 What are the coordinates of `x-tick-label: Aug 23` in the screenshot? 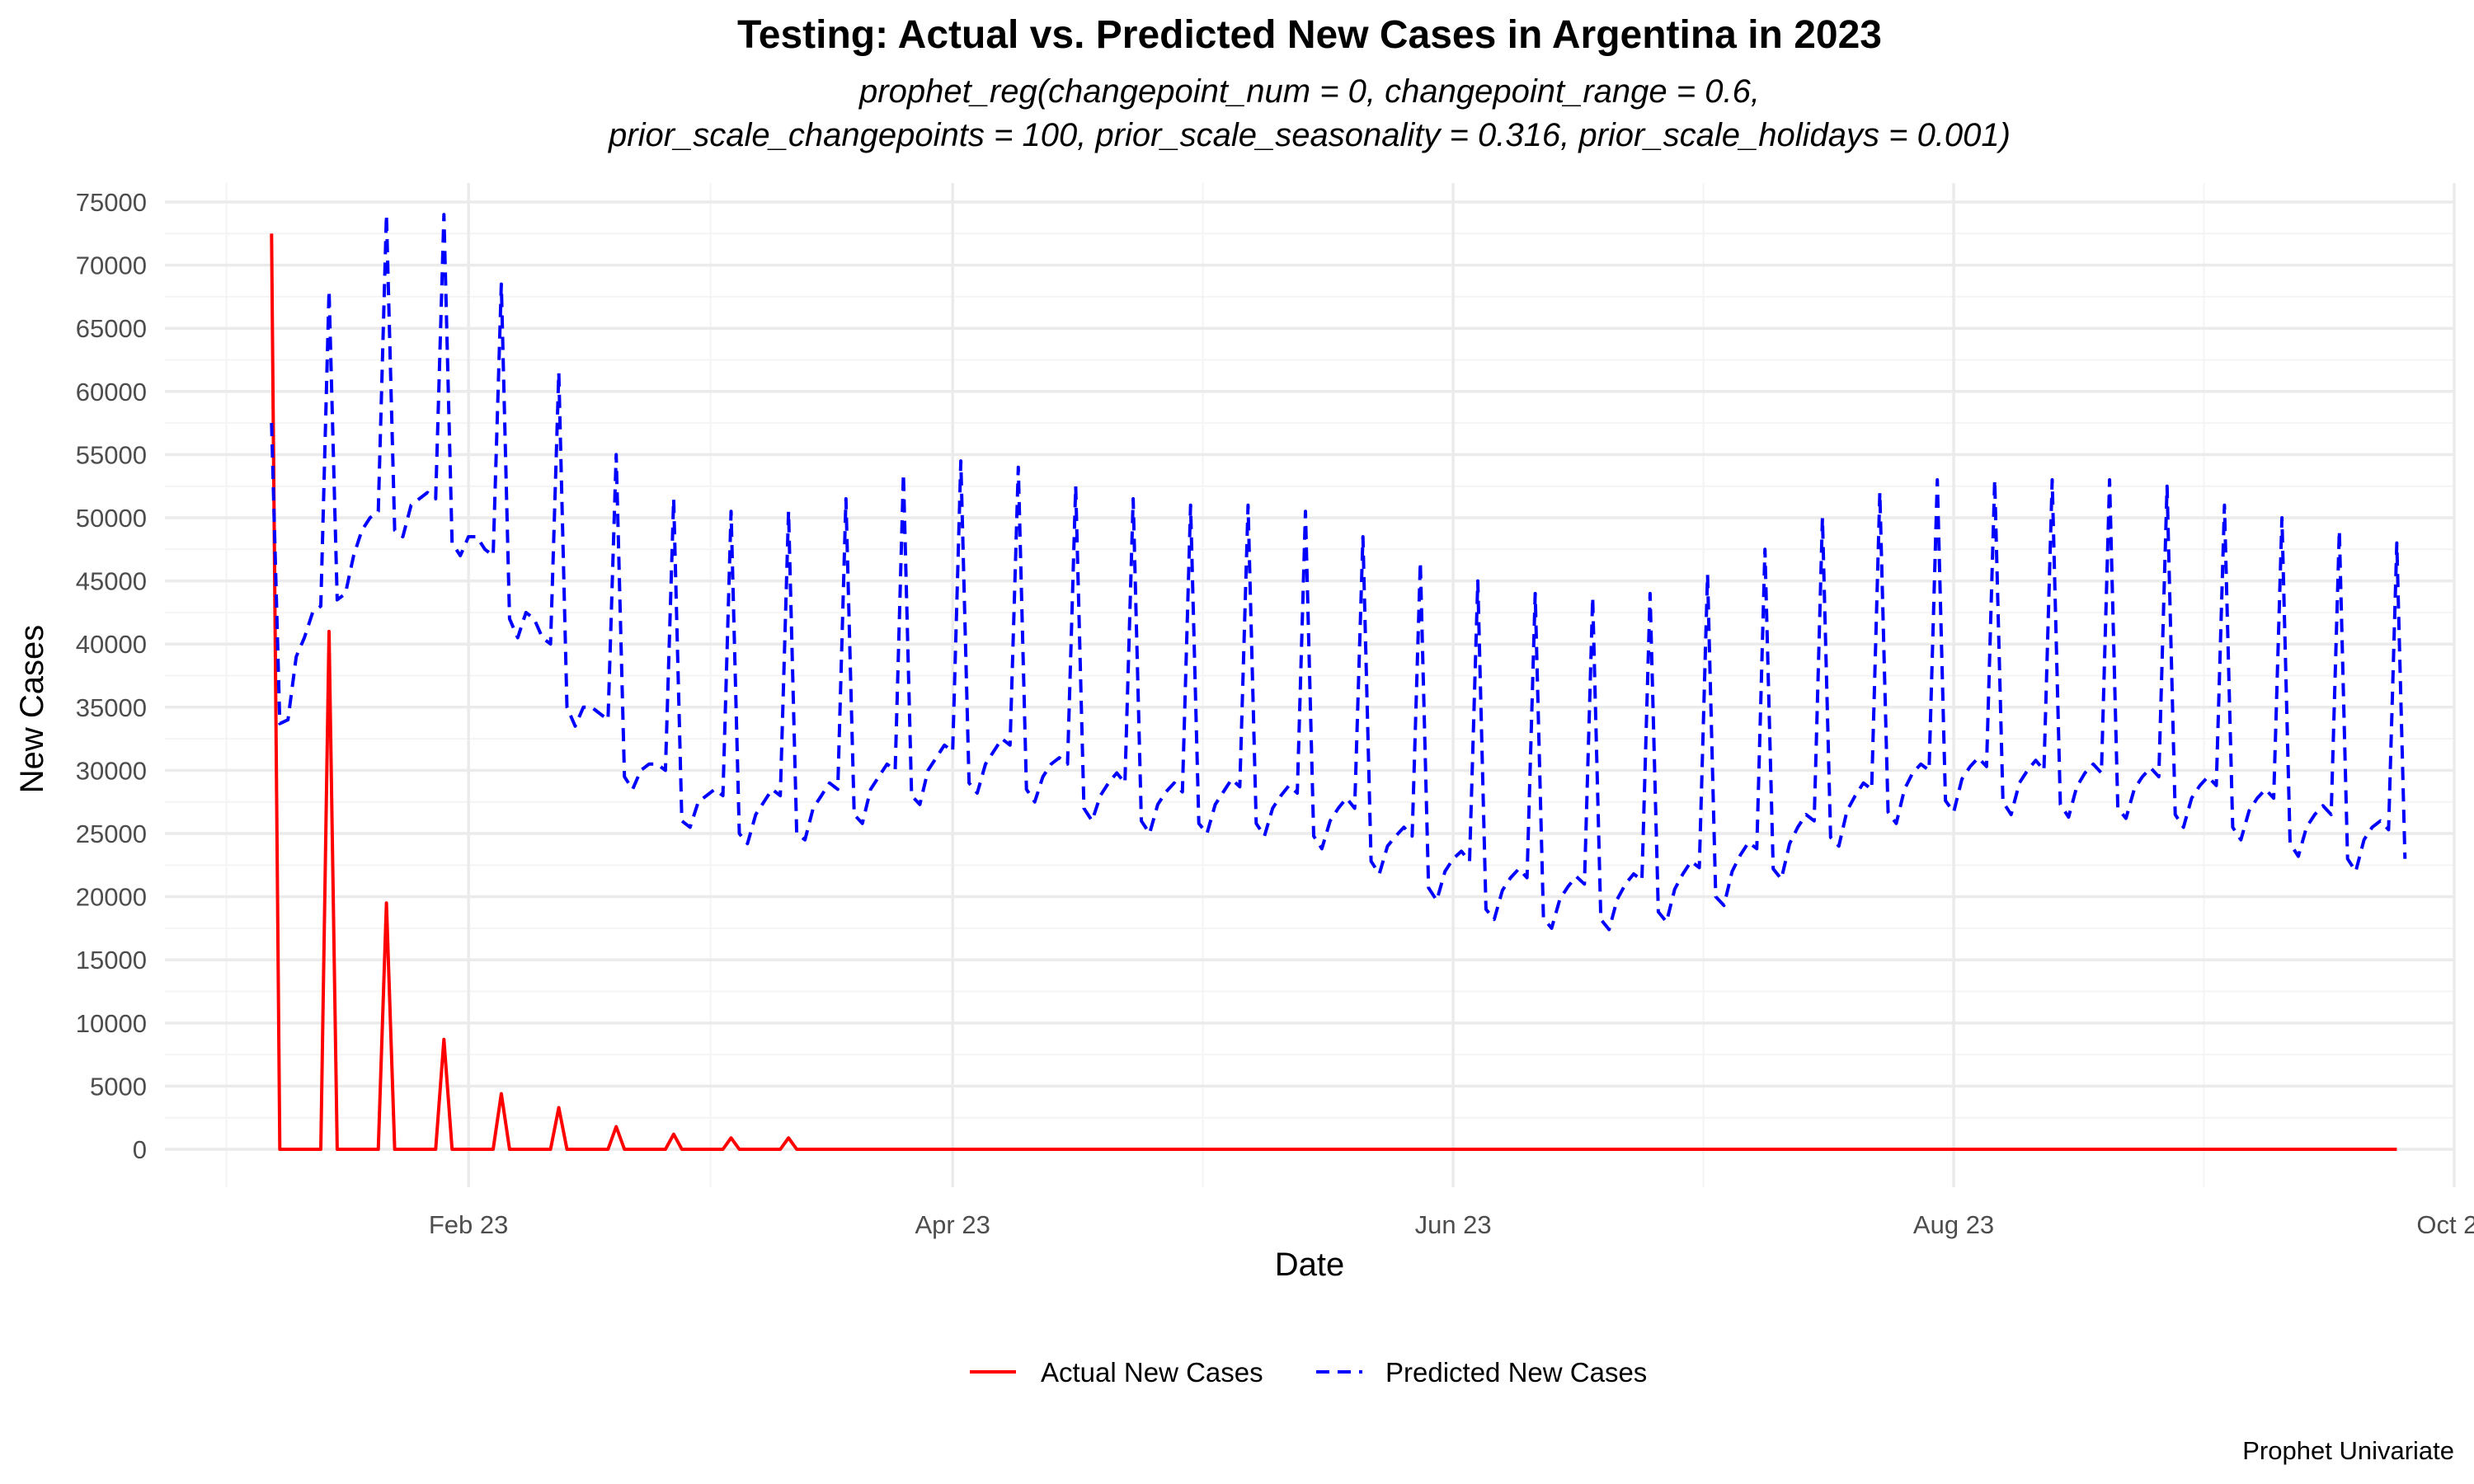 It's located at (1953, 1224).